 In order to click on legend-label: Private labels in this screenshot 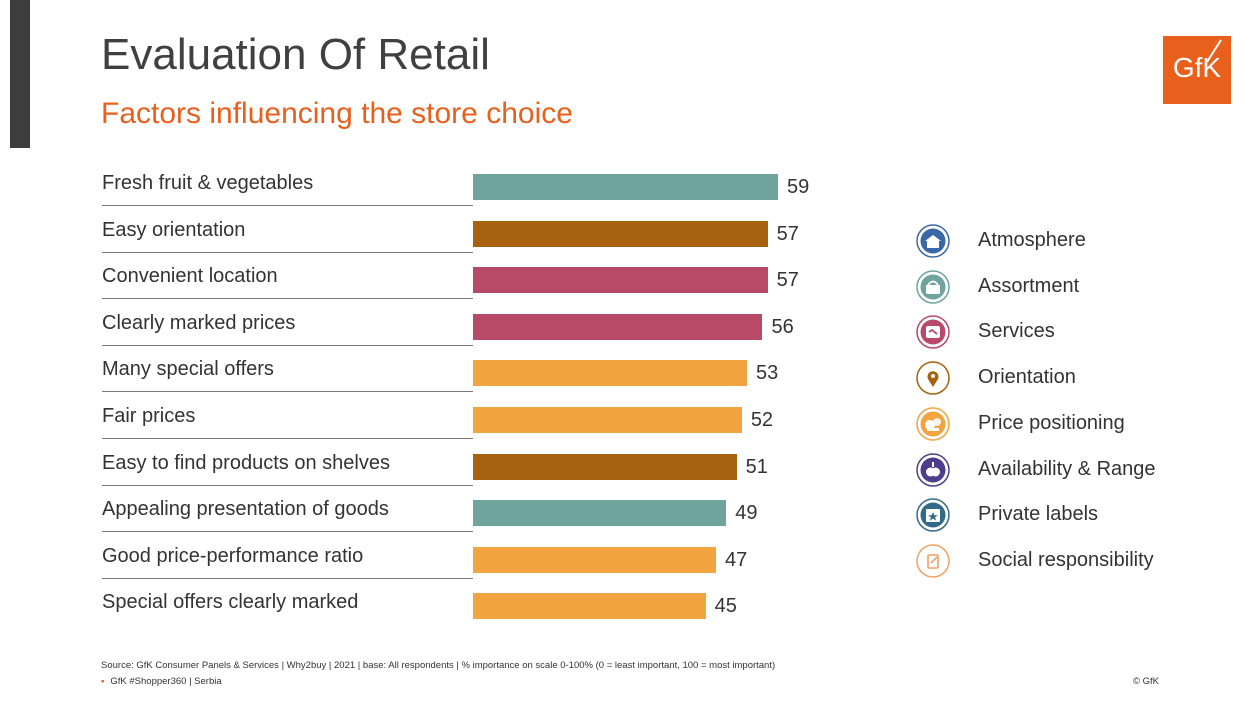, I will do `click(1038, 514)`.